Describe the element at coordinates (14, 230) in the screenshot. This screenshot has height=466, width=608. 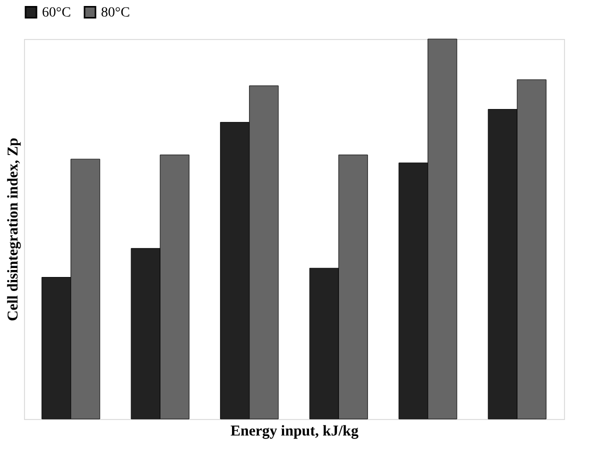
I see `y-axis-title: Cell disintegration index, Zp` at that location.